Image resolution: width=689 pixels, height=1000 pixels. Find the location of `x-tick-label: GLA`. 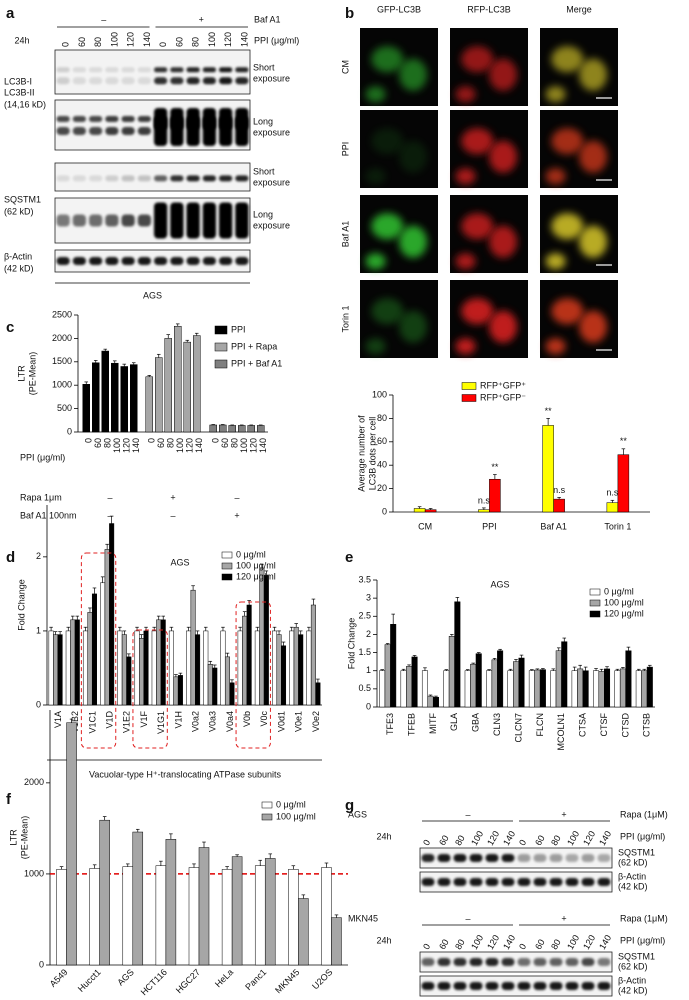

x-tick-label: GLA is located at coordinates (454, 722).